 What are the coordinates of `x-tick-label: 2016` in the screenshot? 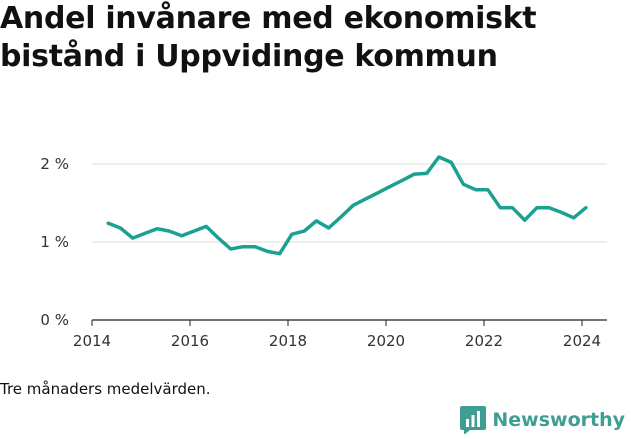 It's located at (190, 341).